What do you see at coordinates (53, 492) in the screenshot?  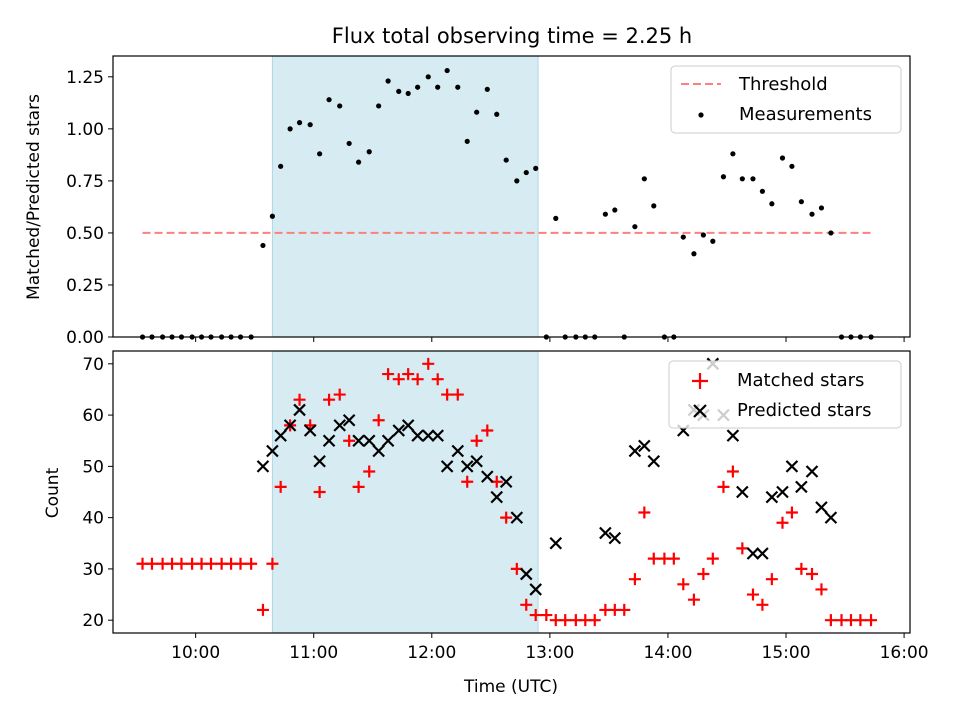 I see `count-y-axis-label: Count` at bounding box center [53, 492].